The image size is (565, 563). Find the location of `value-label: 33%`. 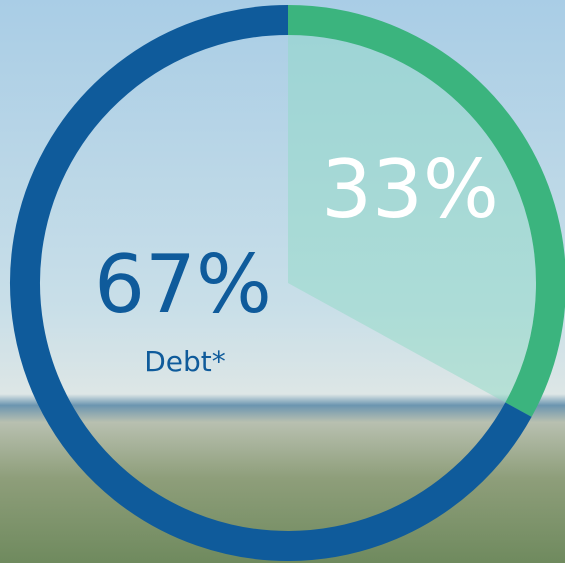

value-label: 33% is located at coordinates (410, 189).